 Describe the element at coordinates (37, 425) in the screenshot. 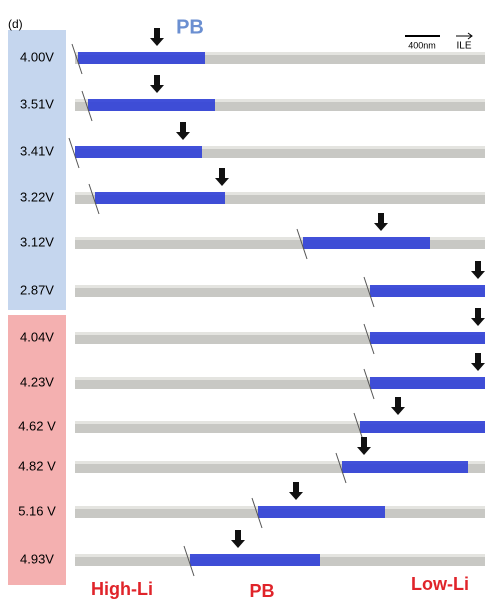

I see `voltage-label: 4.62 V` at that location.